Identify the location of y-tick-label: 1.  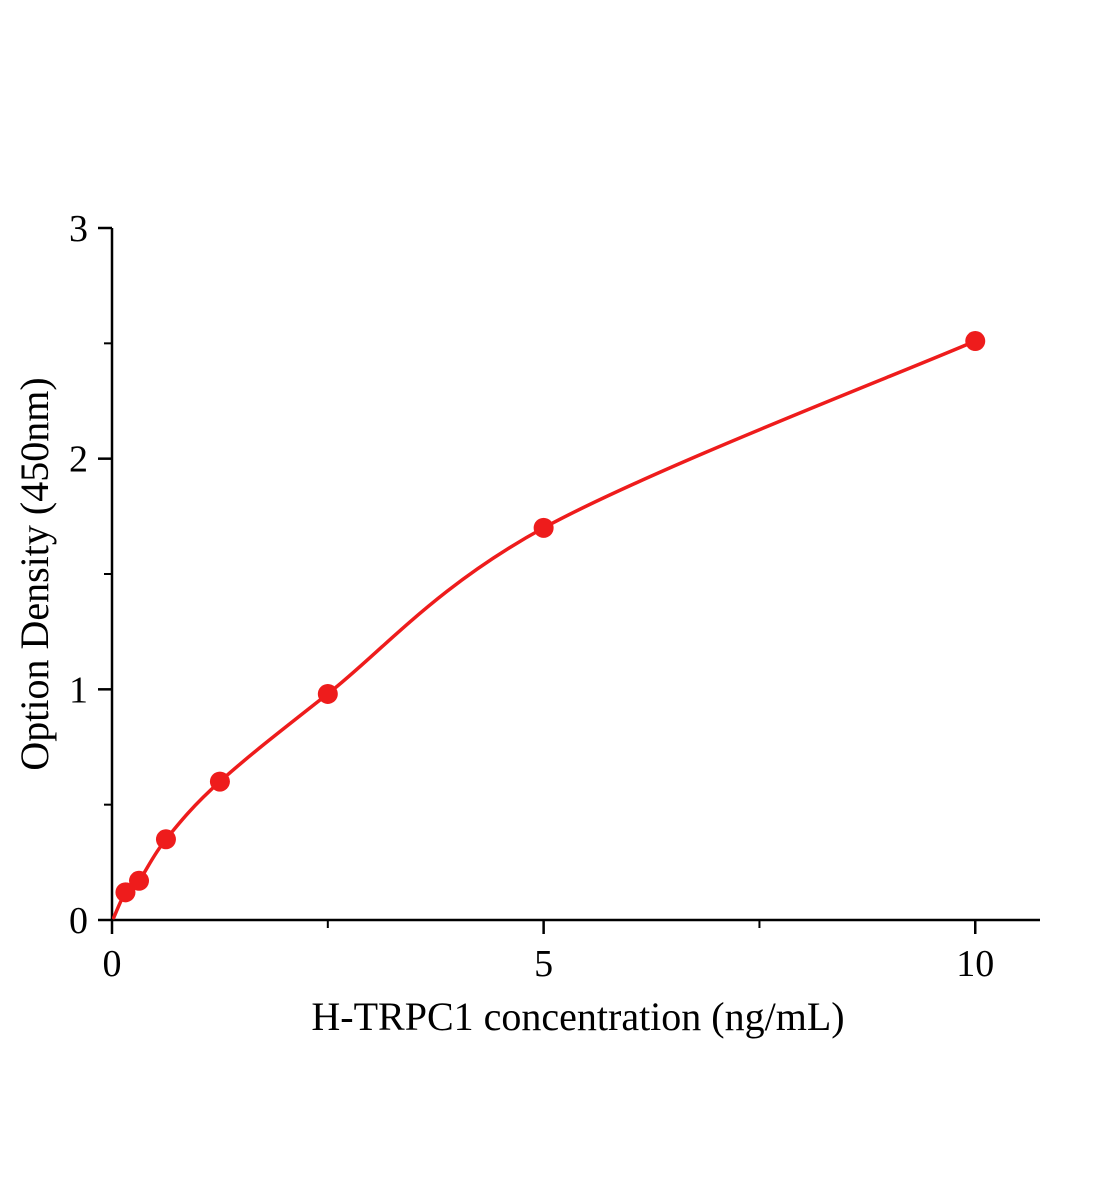
(78, 690).